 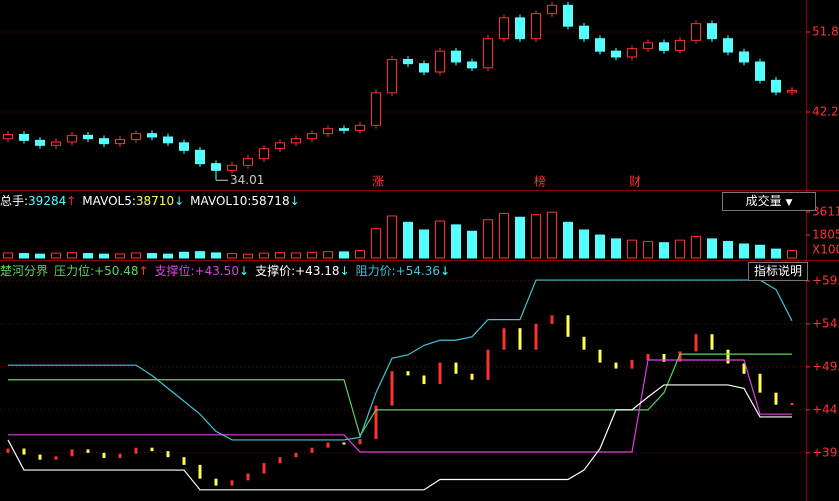 What do you see at coordinates (174, 271) in the screenshot?
I see `legend-name: 支撑位:` at bounding box center [174, 271].